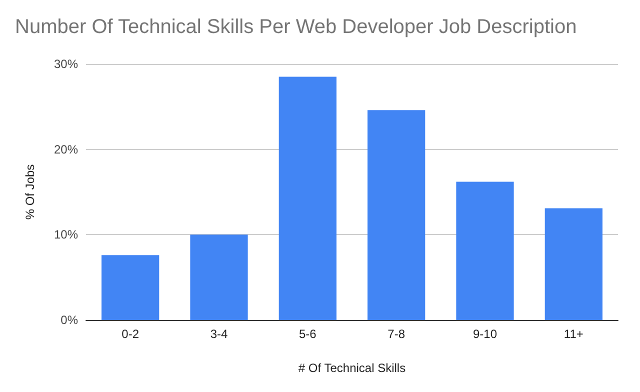 The height and width of the screenshot is (392, 640). Describe the element at coordinates (352, 368) in the screenshot. I see `x-axis-title: # Of Technical Skills` at that location.